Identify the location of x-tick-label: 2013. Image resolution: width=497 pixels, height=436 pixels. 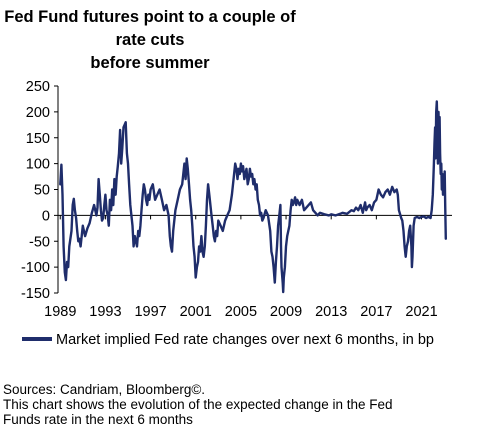
(331, 312).